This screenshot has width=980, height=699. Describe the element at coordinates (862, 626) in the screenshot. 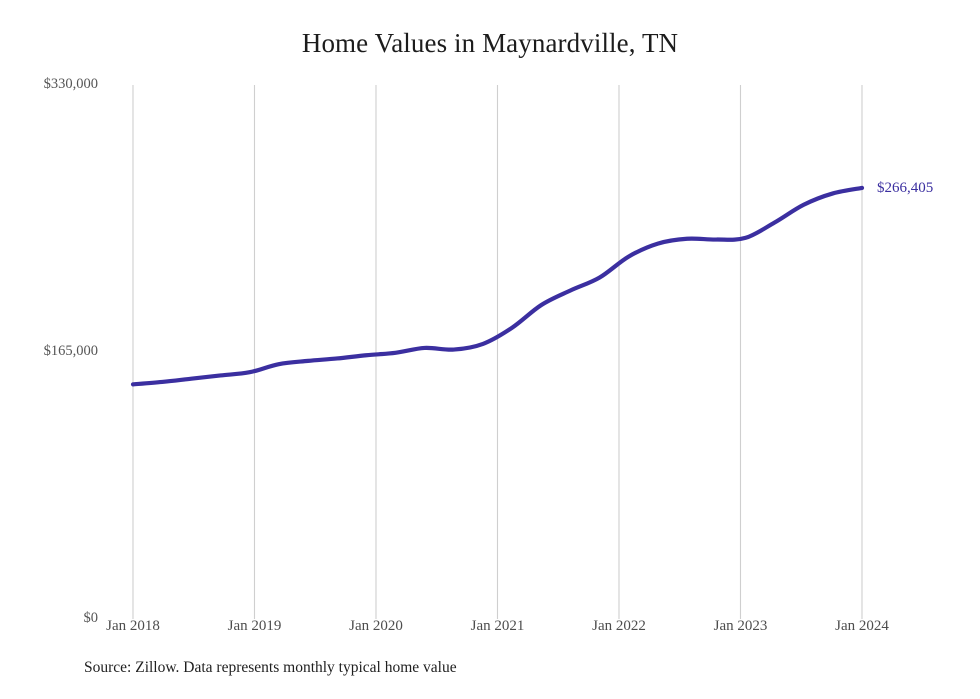

I see `xtick-label: Jan 2024` at that location.